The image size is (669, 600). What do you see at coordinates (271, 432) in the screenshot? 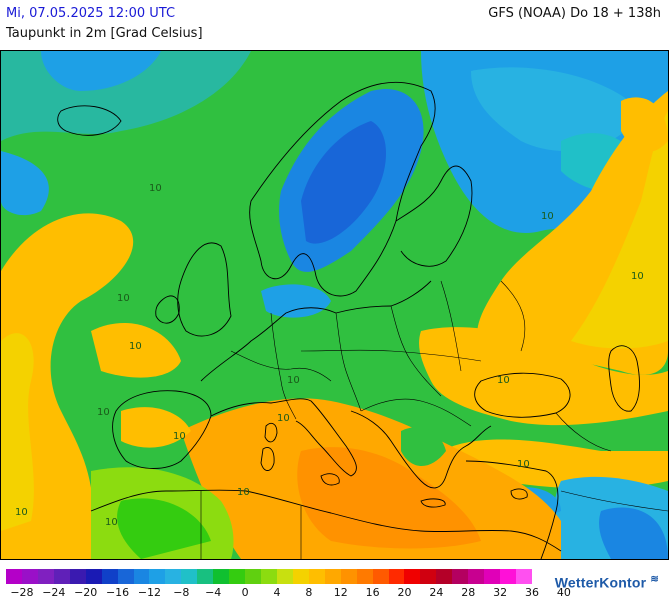
I see `corsica-coast` at bounding box center [271, 432].